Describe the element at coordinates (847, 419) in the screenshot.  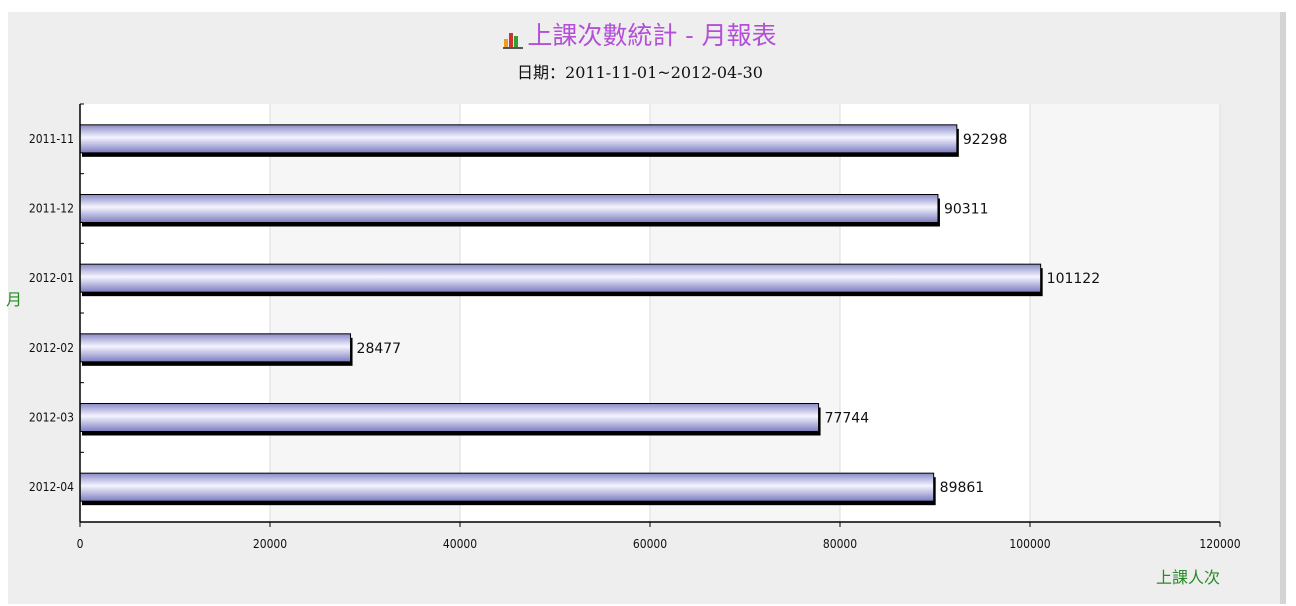
I see `data-label: 77744` at that location.